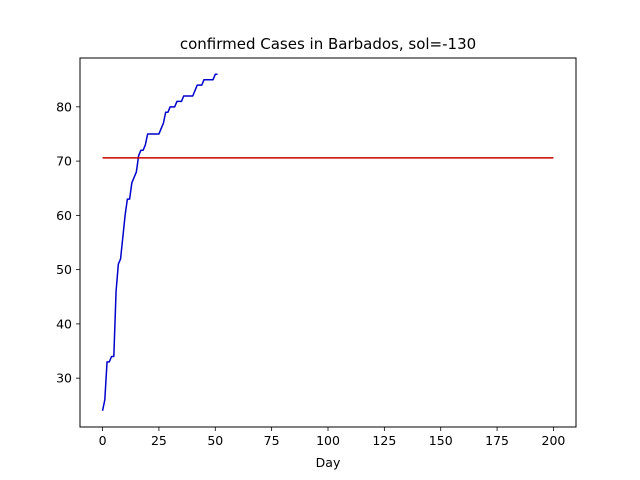 The width and height of the screenshot is (640, 480). What do you see at coordinates (554, 440) in the screenshot?
I see `x-tick-label: 200` at bounding box center [554, 440].